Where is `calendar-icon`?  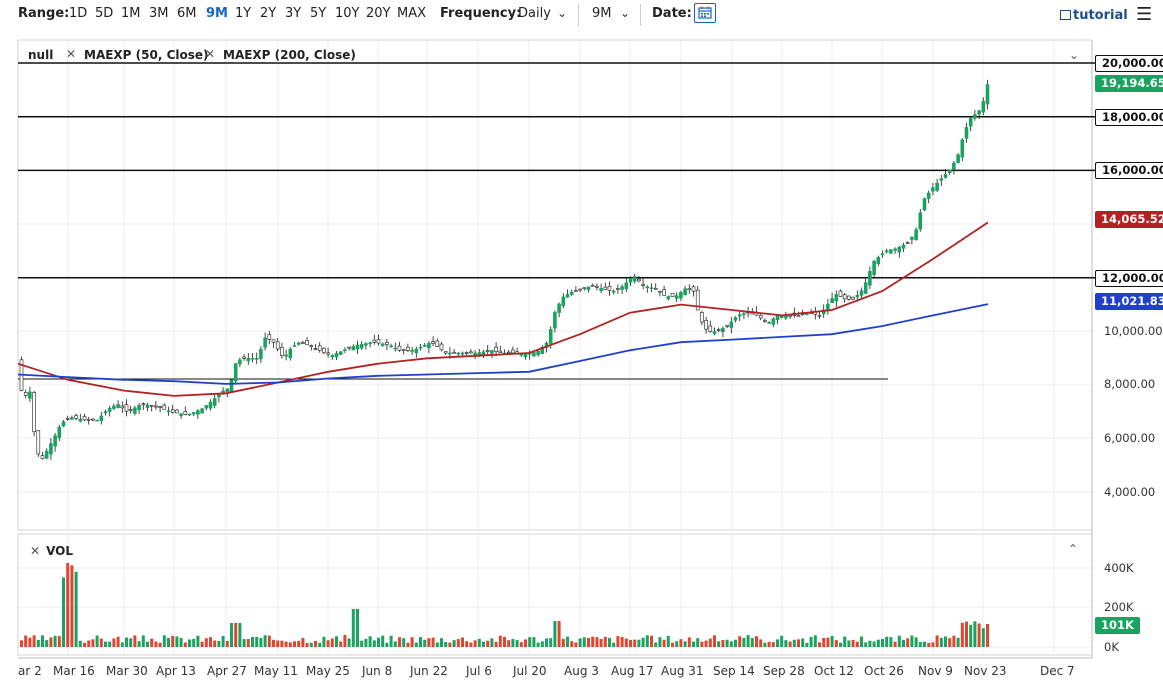 calendar-icon is located at coordinates (705, 13).